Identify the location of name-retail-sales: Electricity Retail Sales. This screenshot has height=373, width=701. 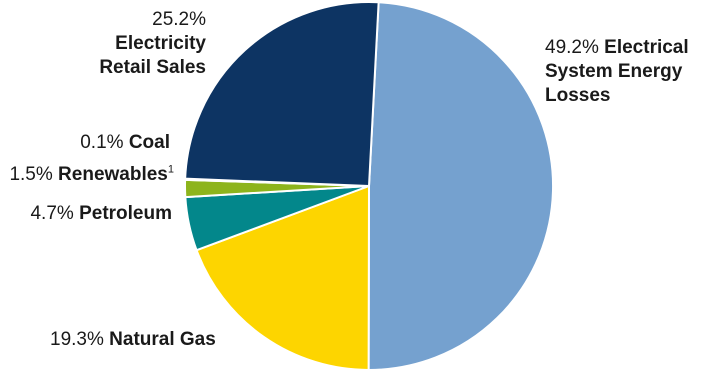
(152, 55).